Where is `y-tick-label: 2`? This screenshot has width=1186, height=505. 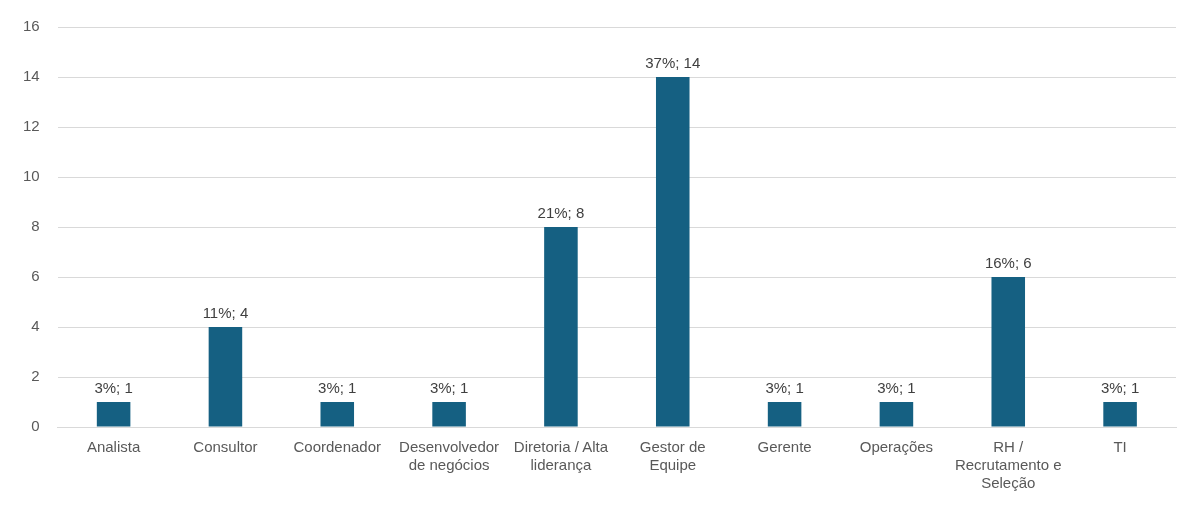 y-tick-label: 2 is located at coordinates (35, 376).